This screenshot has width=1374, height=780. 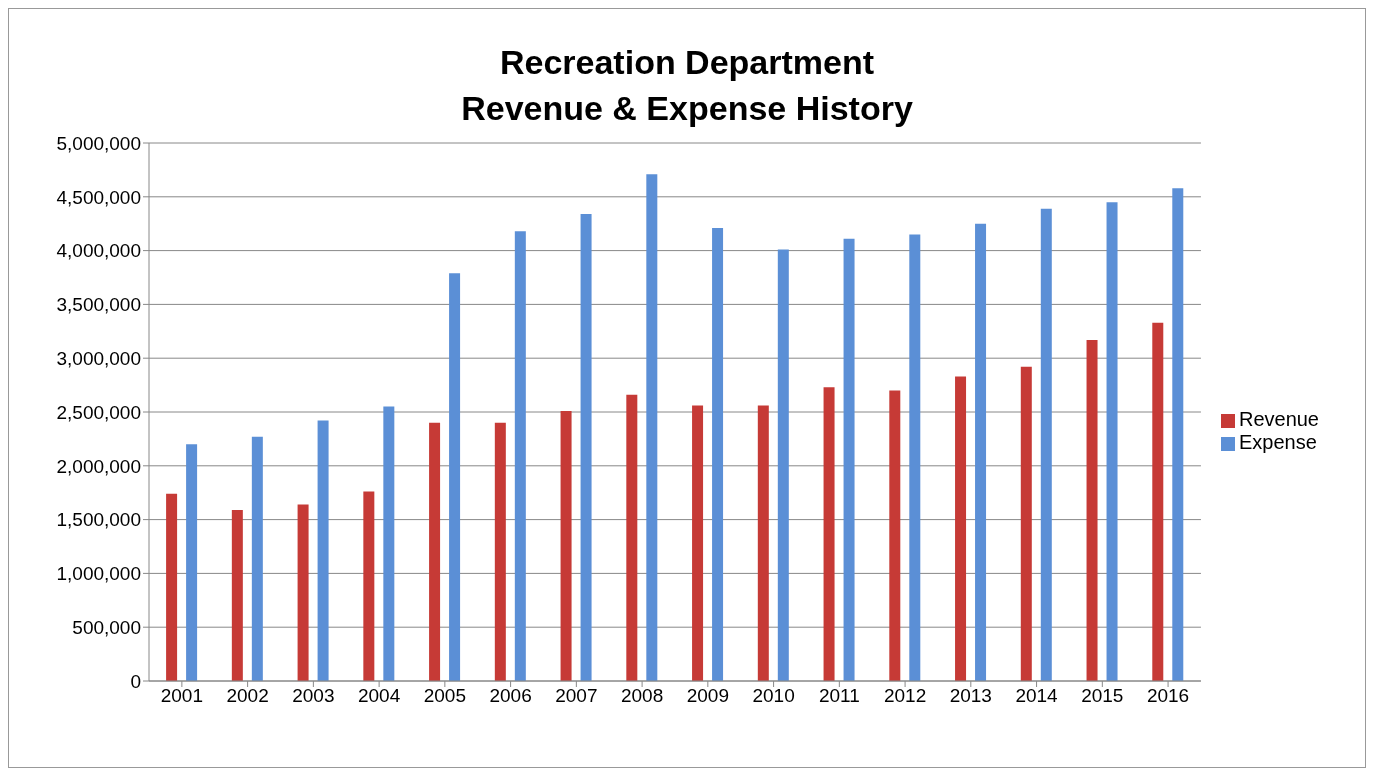 I want to click on x-tick-label: 2006, so click(x=510, y=696).